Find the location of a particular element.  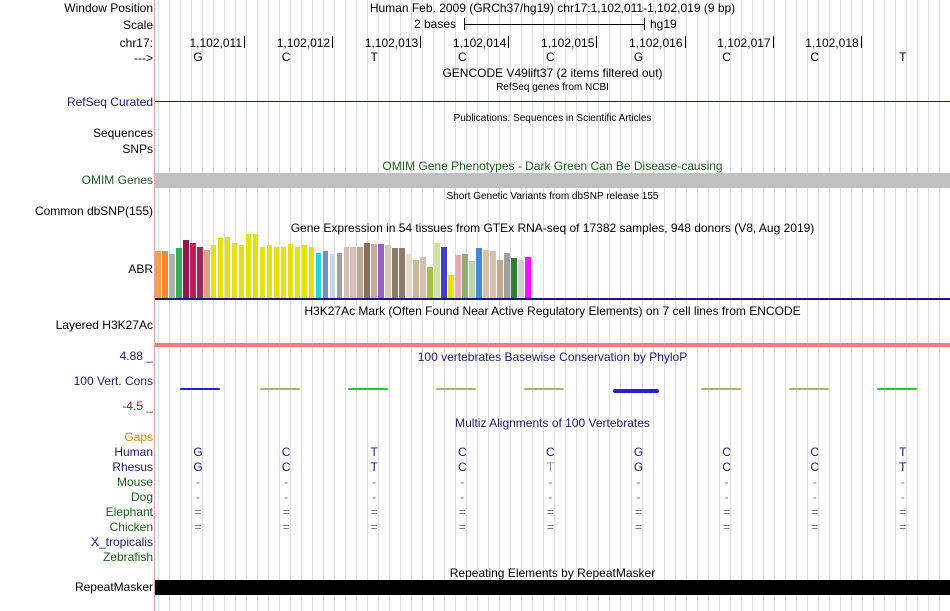

label-snps: SNPs is located at coordinates (137, 149).